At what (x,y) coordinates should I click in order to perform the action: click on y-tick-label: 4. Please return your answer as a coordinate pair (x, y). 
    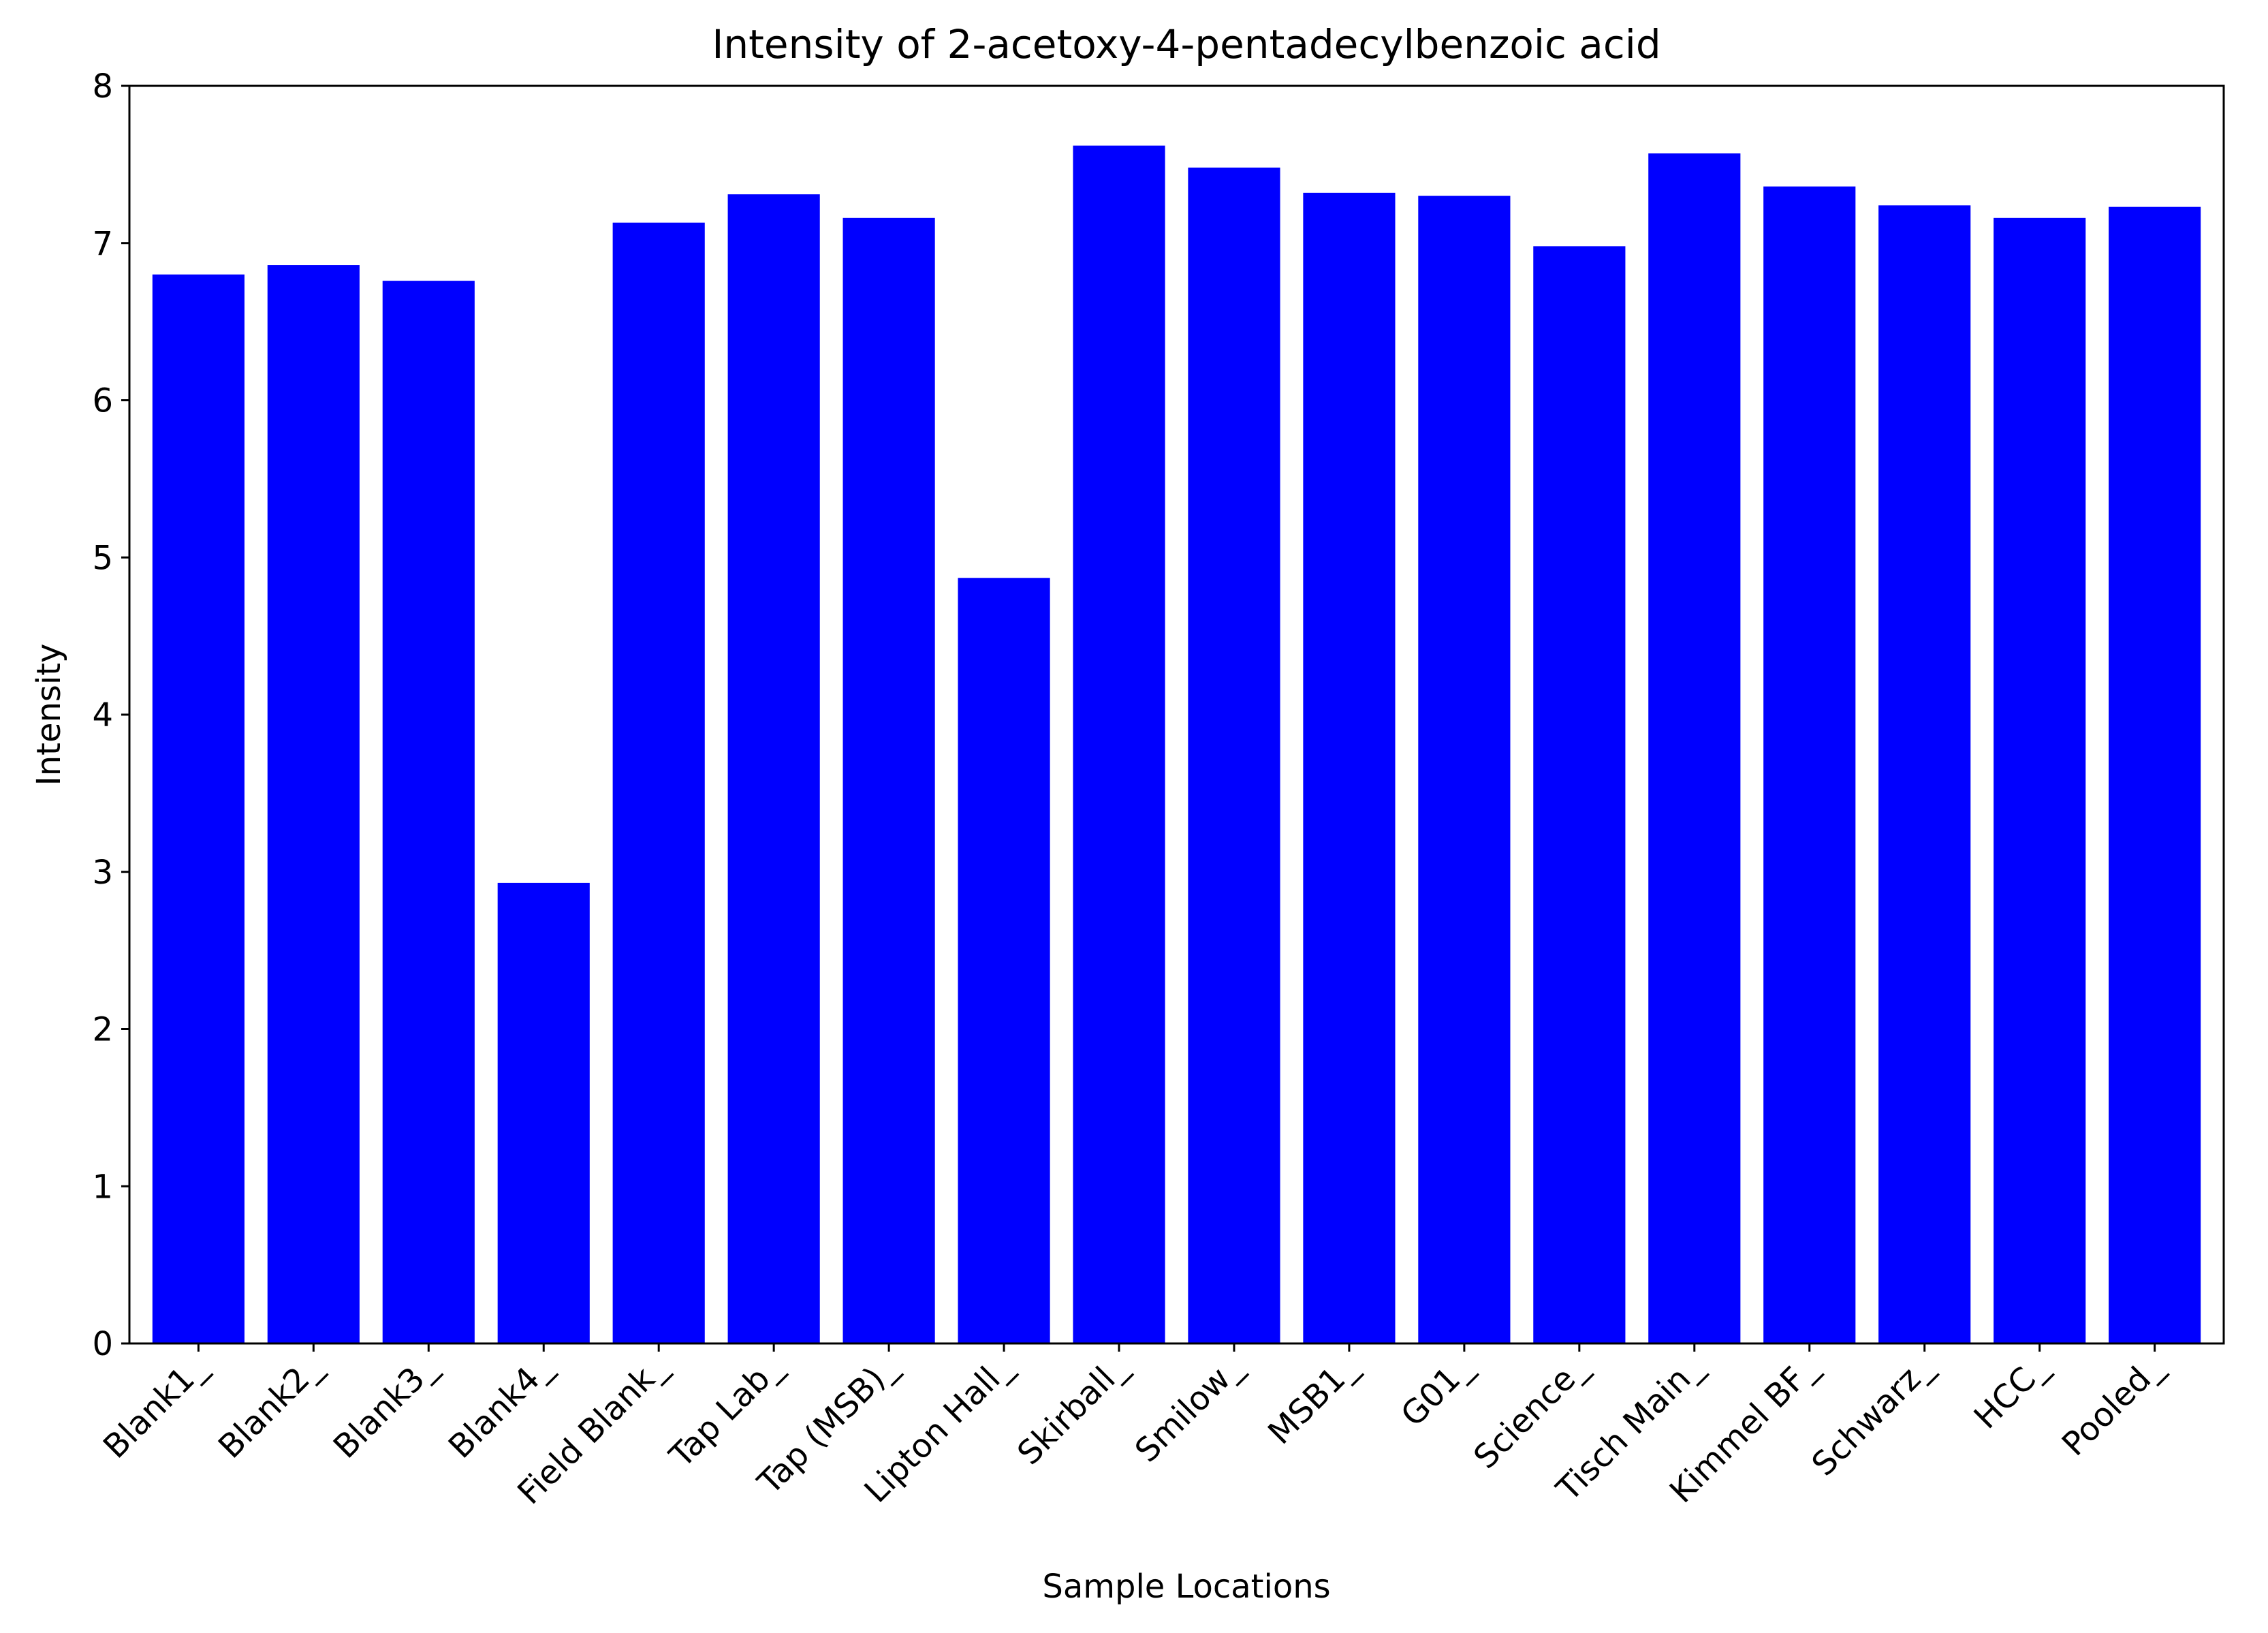
    Looking at the image, I should click on (102, 715).